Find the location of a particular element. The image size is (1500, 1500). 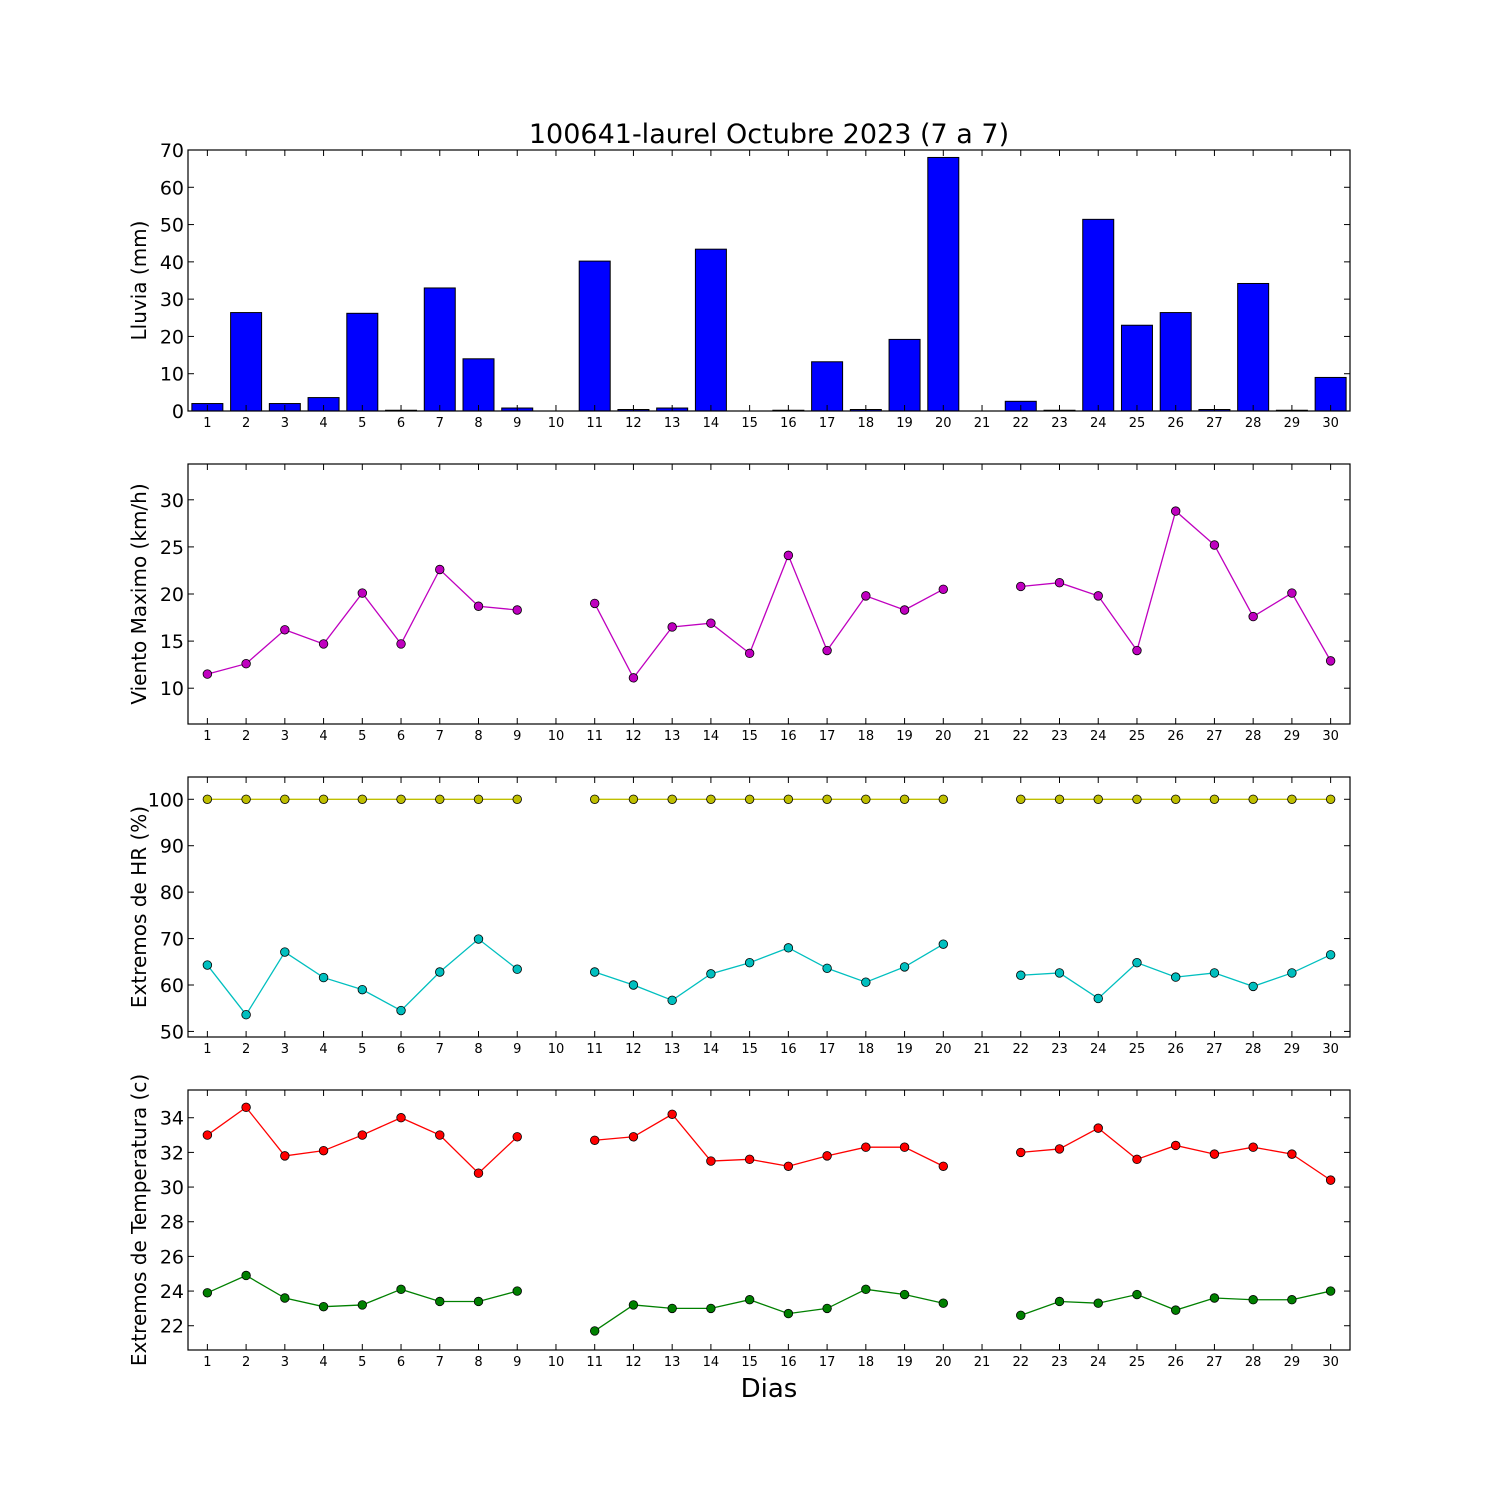

viento-xtick-label: 7 is located at coordinates (440, 736).